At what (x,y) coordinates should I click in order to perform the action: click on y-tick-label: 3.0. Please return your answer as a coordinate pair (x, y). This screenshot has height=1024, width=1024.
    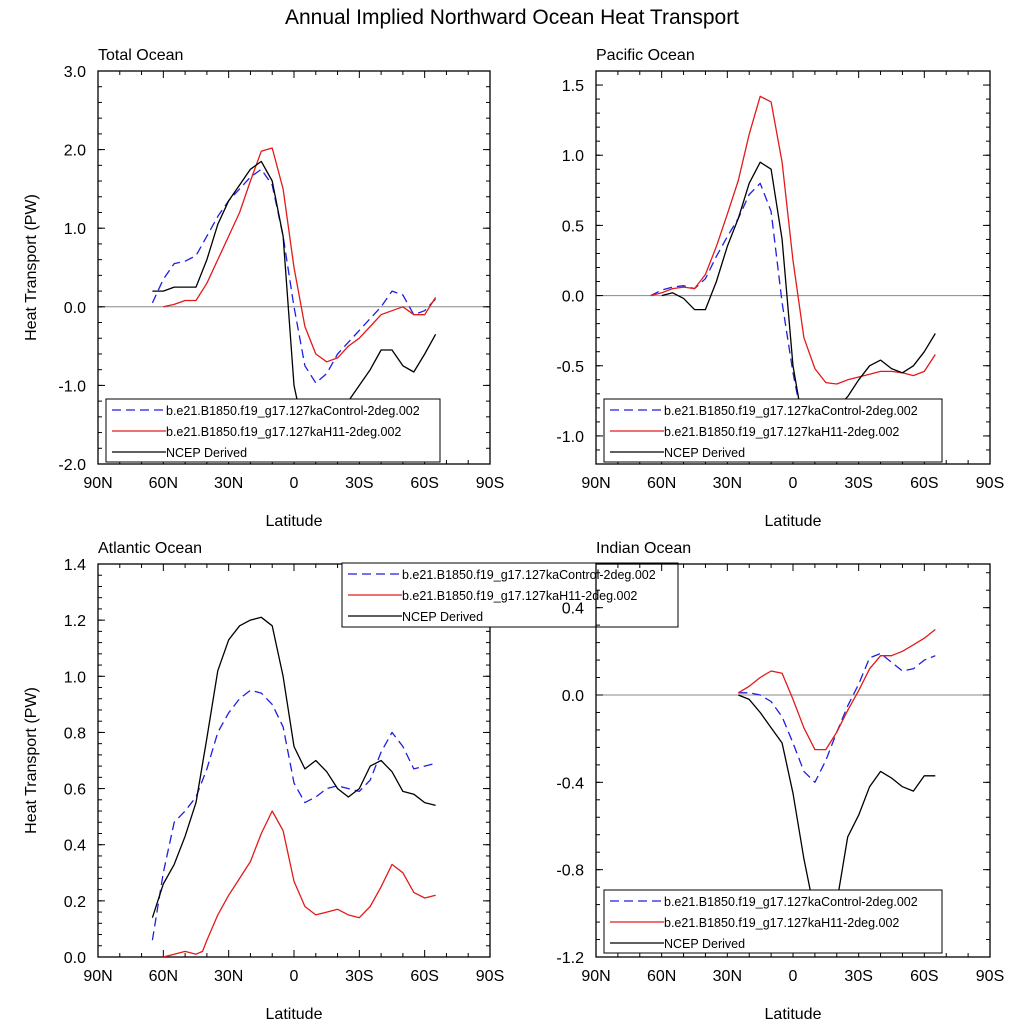
    Looking at the image, I should click on (75, 72).